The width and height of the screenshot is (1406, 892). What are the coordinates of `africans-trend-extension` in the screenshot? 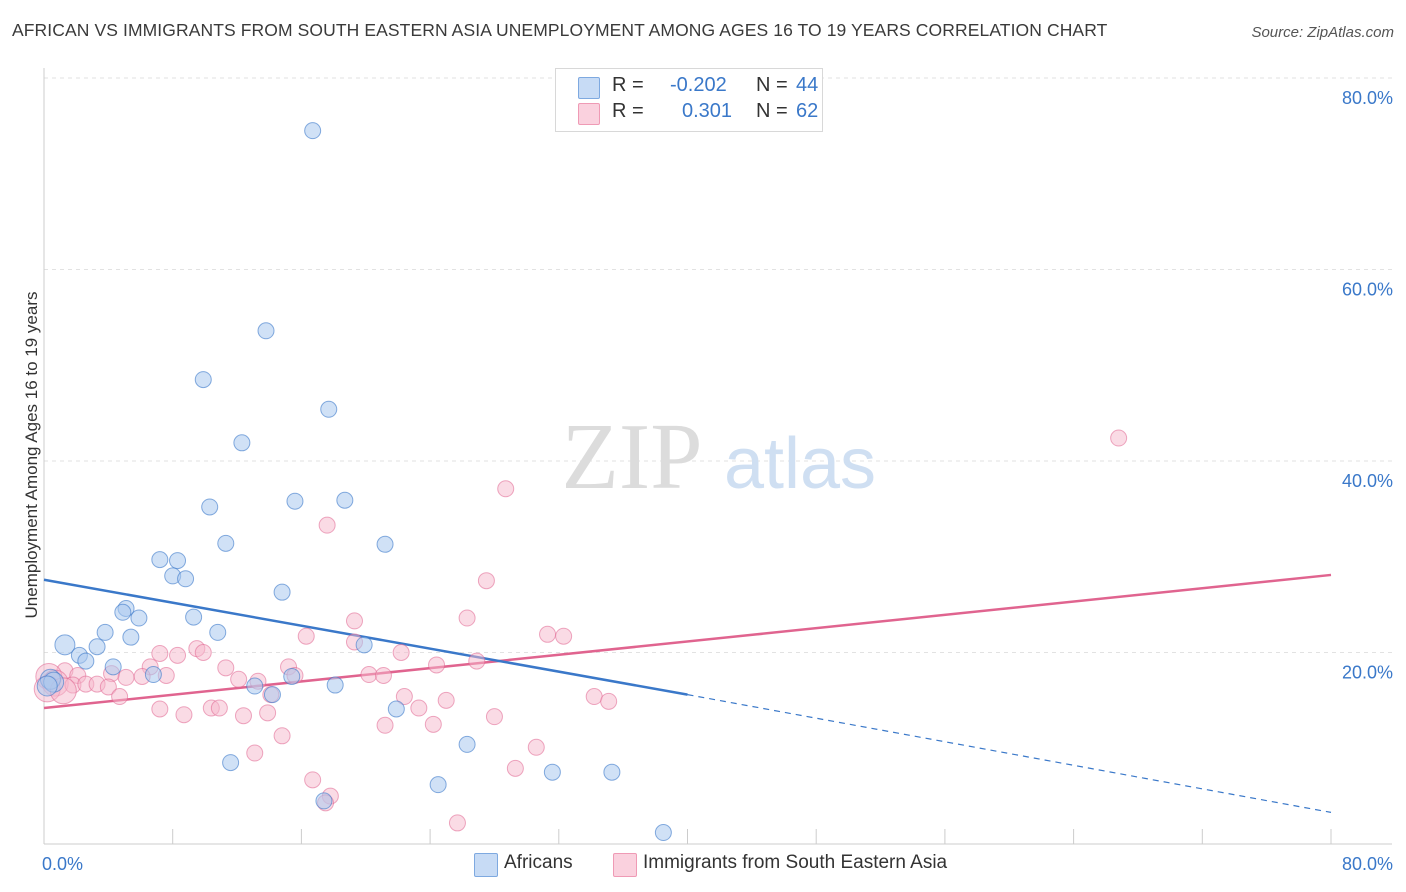 It's located at (1009, 753).